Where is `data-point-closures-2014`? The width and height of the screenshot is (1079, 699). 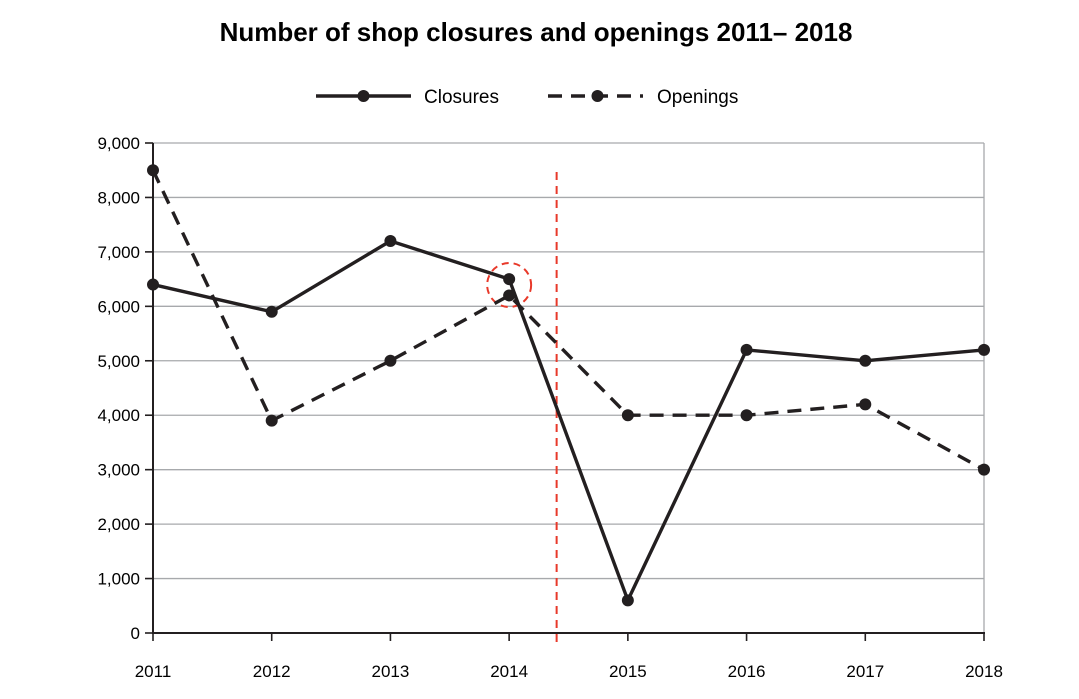
data-point-closures-2014 is located at coordinates (509, 279).